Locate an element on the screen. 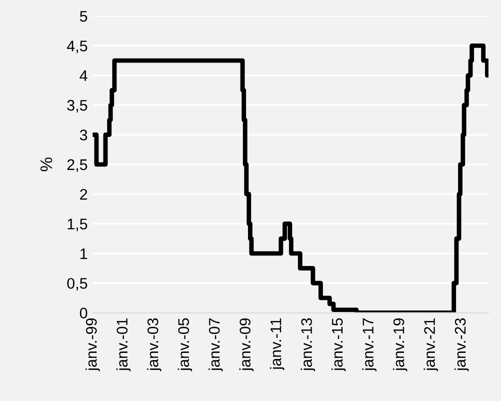 Image resolution: width=501 pixels, height=401 pixels. x-tick-label: janv.-07 is located at coordinates (215, 345).